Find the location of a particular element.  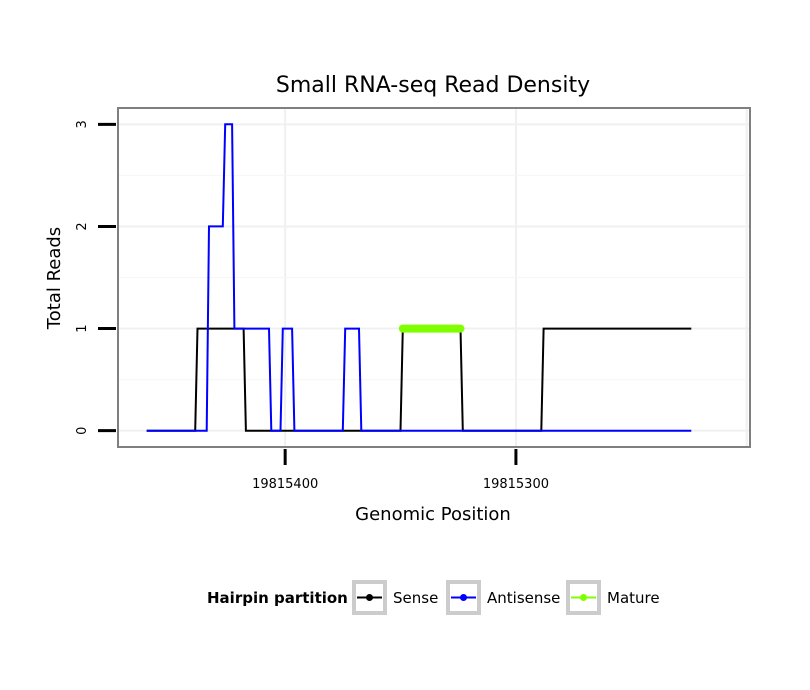

chart-title: Small RNA-seq Read Density is located at coordinates (433, 85).